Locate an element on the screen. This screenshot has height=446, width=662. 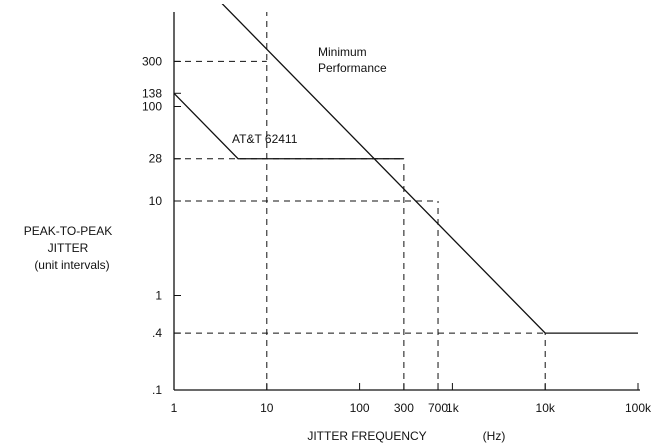
x-tick-label-100k: 100k is located at coordinates (638, 408).